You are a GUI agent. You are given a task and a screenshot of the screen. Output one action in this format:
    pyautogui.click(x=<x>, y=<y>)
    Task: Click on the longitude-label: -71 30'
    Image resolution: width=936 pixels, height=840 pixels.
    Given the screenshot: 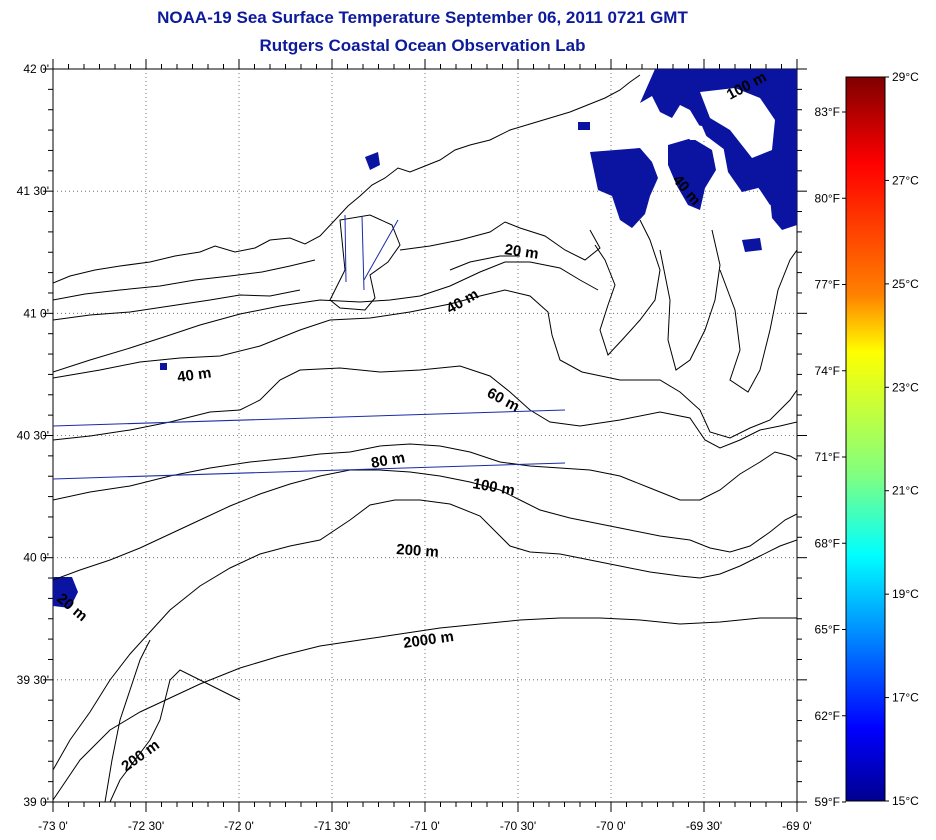 What is the action you would take?
    pyautogui.click(x=332, y=826)
    